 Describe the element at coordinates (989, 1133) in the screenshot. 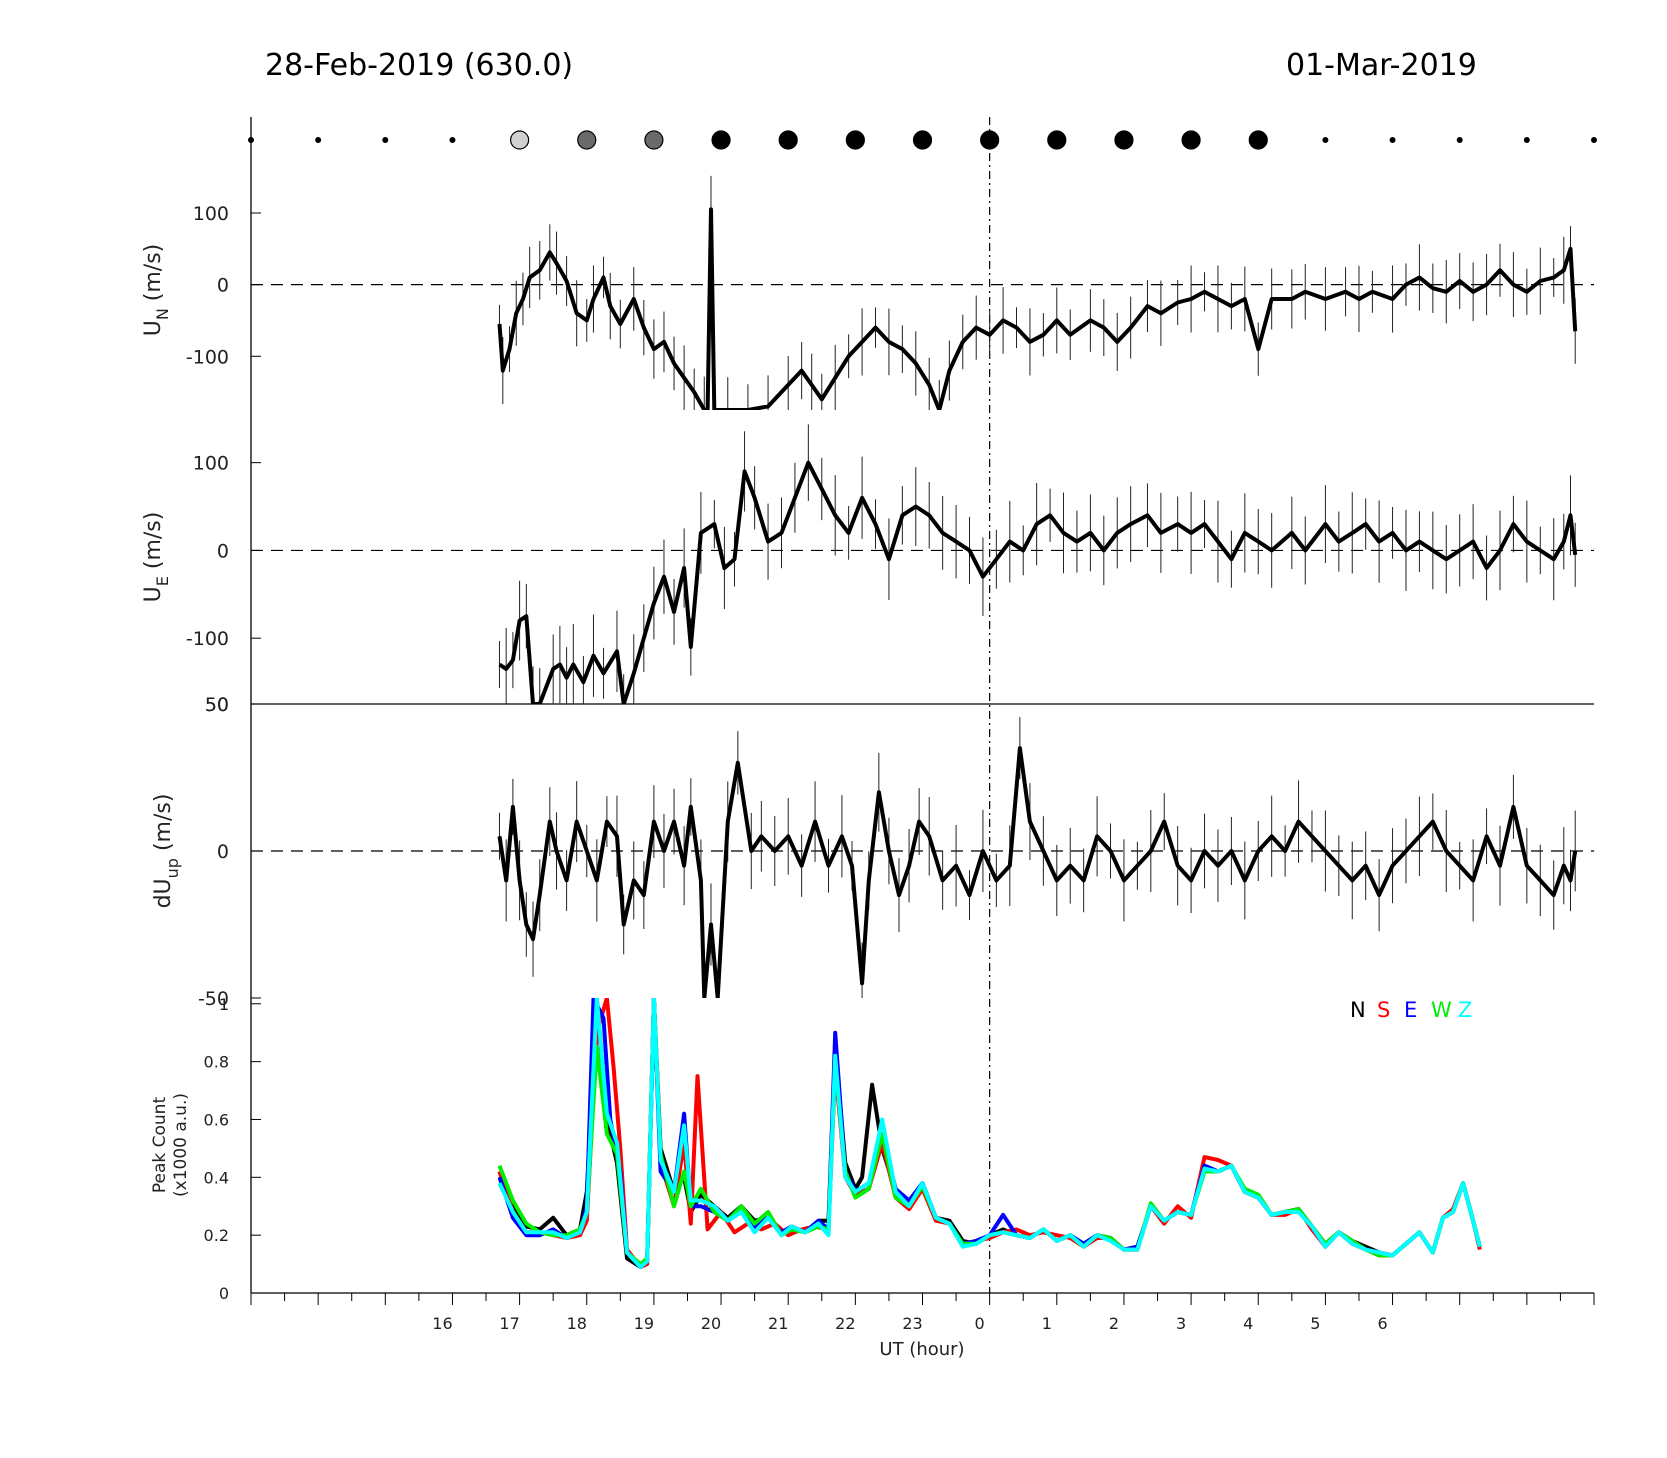

I see `series-line-Z` at that location.